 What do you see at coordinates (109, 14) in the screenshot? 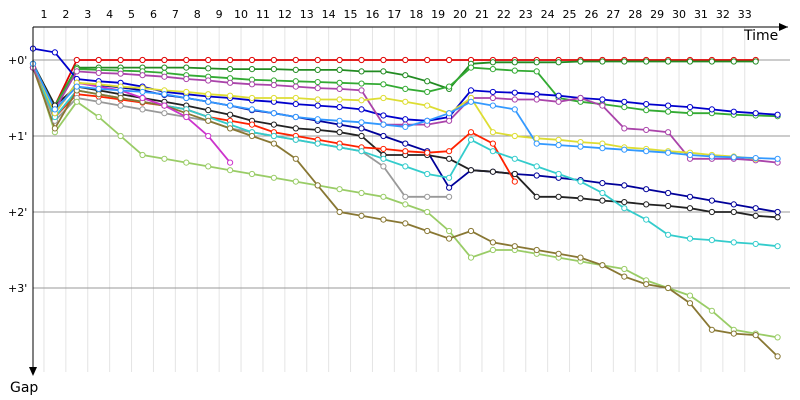
I see `x-tick-label: 4` at bounding box center [109, 14].